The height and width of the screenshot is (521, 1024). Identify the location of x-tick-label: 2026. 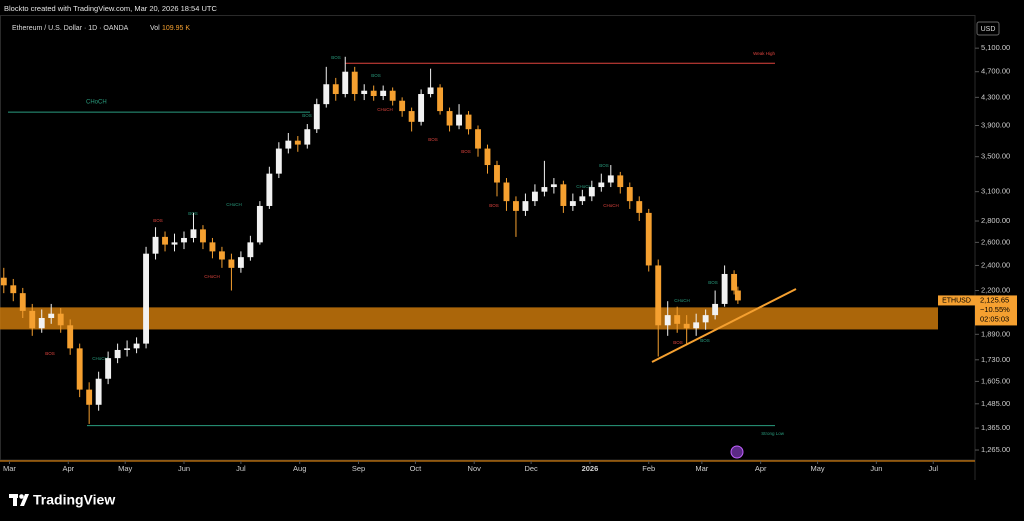
(590, 468).